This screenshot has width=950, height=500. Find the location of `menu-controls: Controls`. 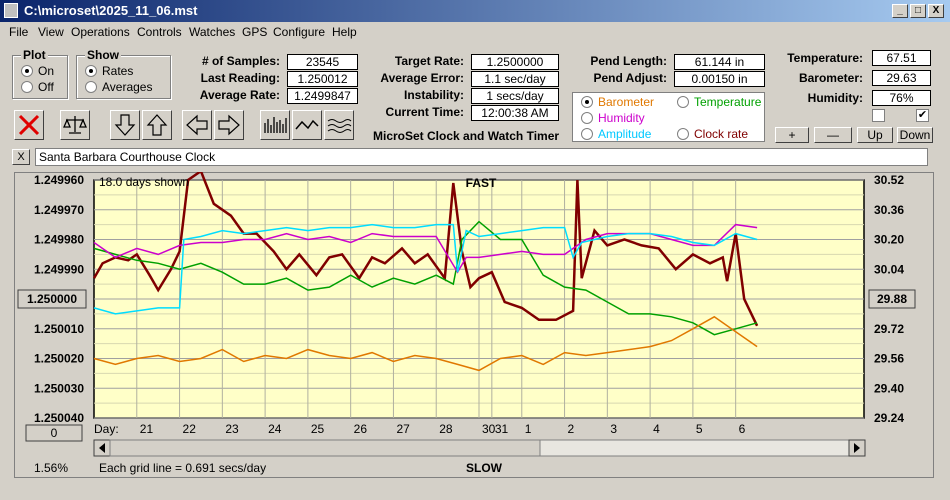

menu-controls: Controls is located at coordinates (159, 32).